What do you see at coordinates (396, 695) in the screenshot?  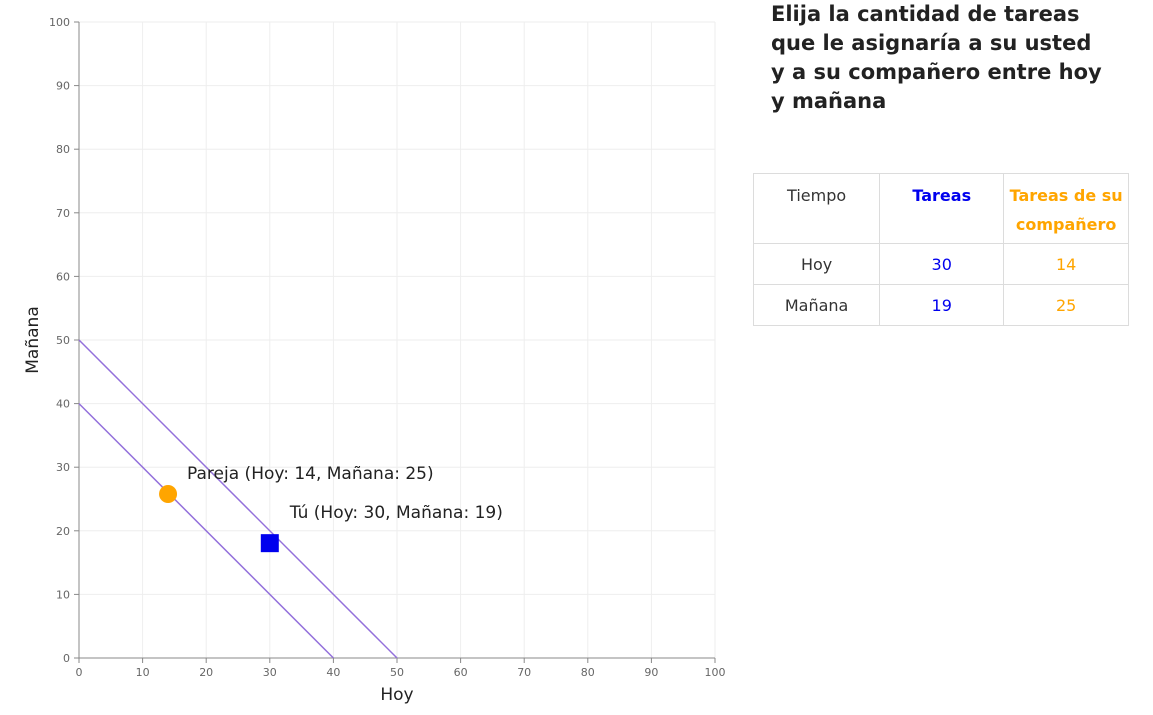 I see `x-axis-label: Hoy` at bounding box center [396, 695].